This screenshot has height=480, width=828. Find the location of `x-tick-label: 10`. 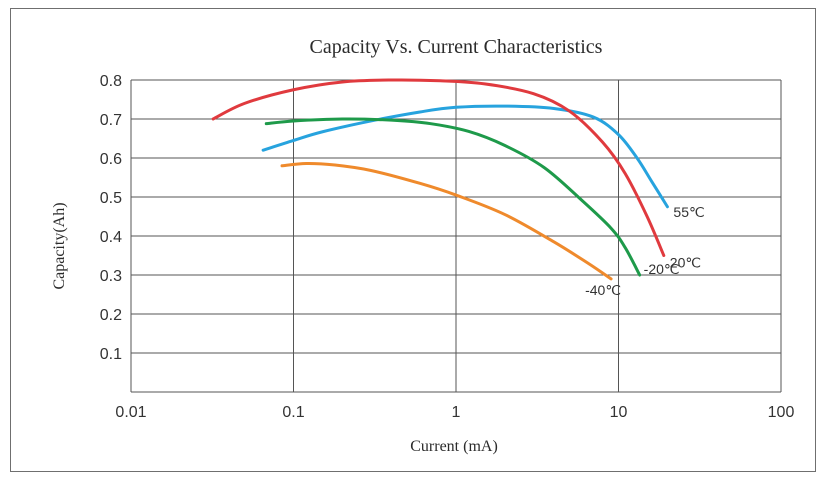

x-tick-label: 10 is located at coordinates (619, 412).